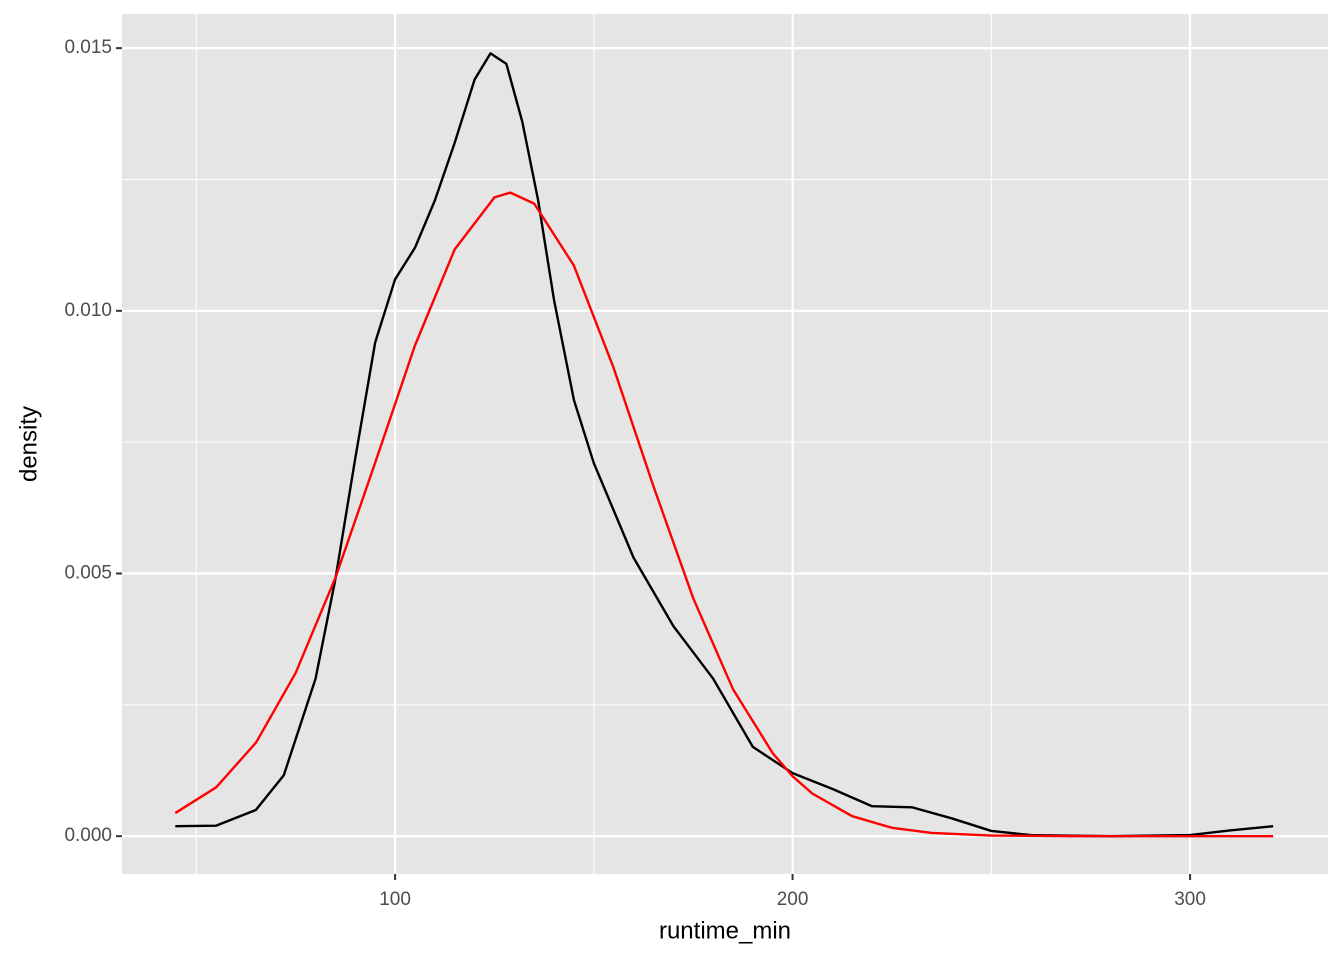 This screenshot has width=1344, height=960. I want to click on y-axis-title: density, so click(28, 444).